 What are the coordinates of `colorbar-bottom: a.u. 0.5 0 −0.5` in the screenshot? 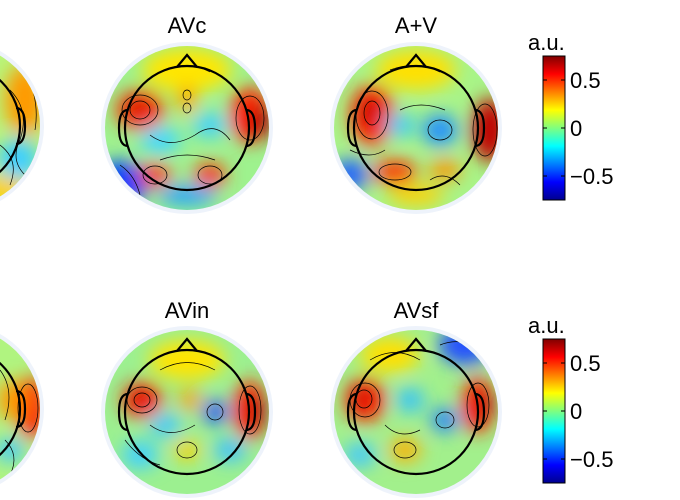 It's located at (570, 398).